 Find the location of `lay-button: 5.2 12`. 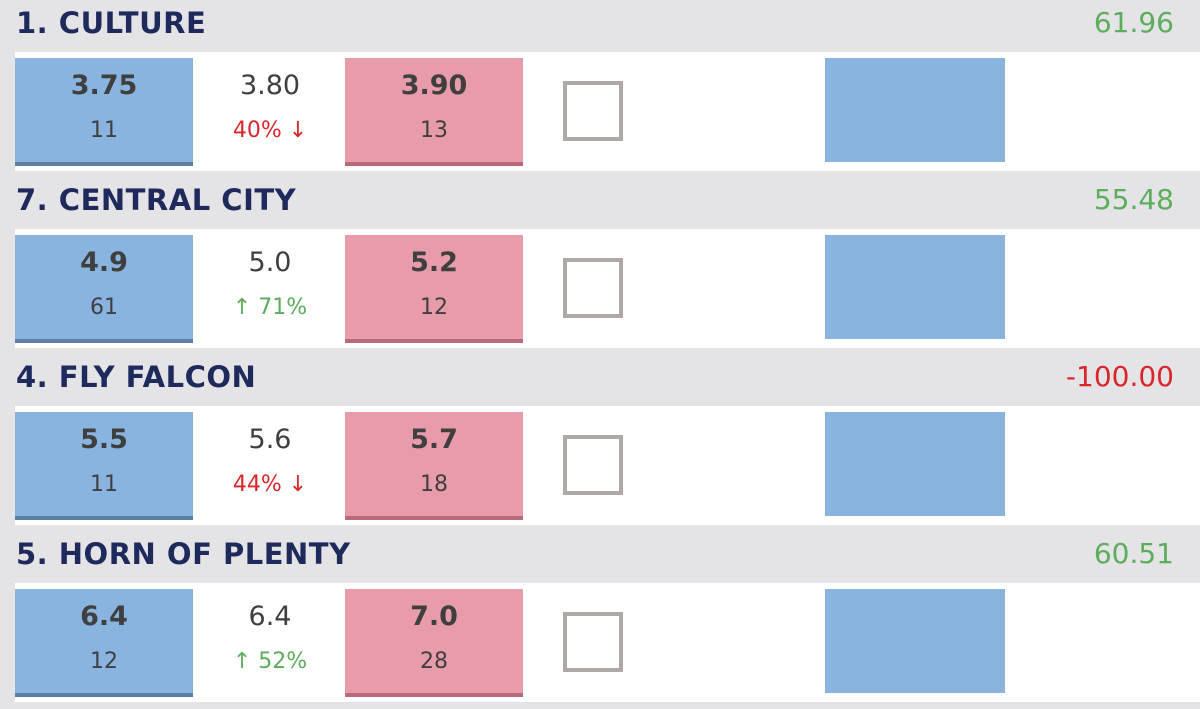

lay-button: 5.2 12 is located at coordinates (434, 289).